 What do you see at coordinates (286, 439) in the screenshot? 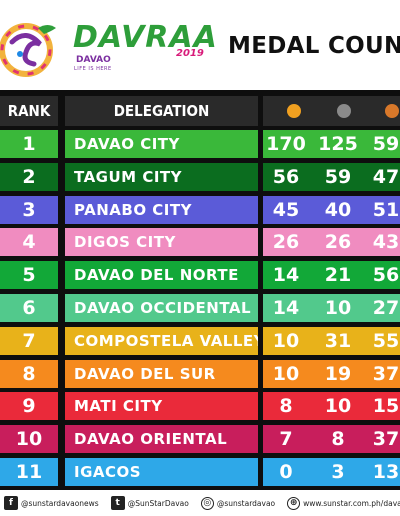
I see `gold-count-cell: 7` at bounding box center [286, 439].